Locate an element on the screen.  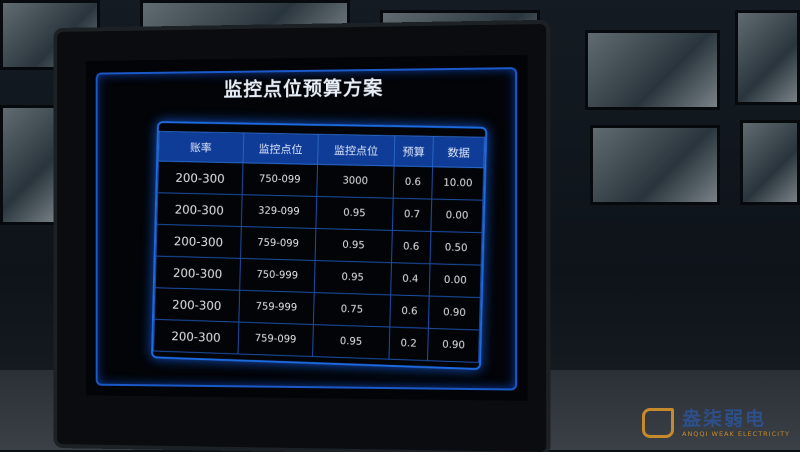
table-cell: 0.7 is located at coordinates (412, 215).